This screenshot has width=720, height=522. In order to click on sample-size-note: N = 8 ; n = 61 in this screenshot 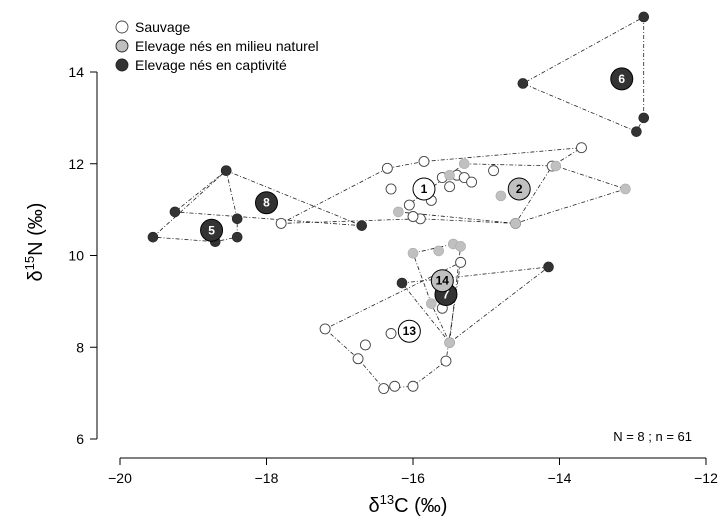, I will do `click(652, 436)`.